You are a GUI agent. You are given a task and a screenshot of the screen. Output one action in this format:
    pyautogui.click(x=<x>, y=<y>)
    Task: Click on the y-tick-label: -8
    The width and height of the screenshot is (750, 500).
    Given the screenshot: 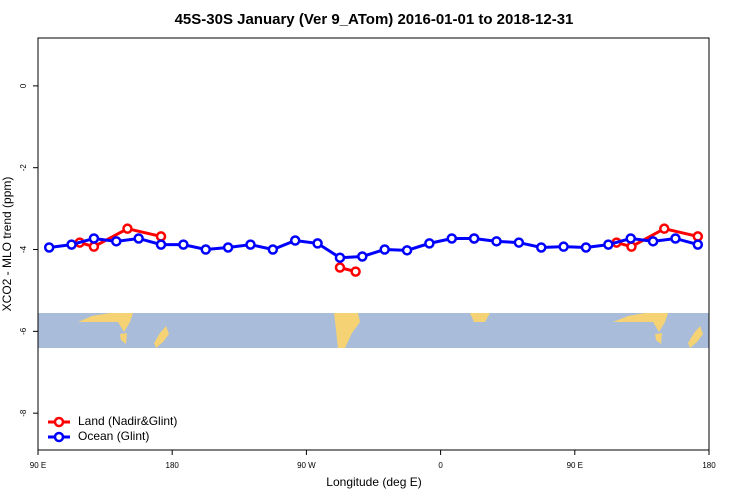 What is the action you would take?
    pyautogui.click(x=23, y=413)
    